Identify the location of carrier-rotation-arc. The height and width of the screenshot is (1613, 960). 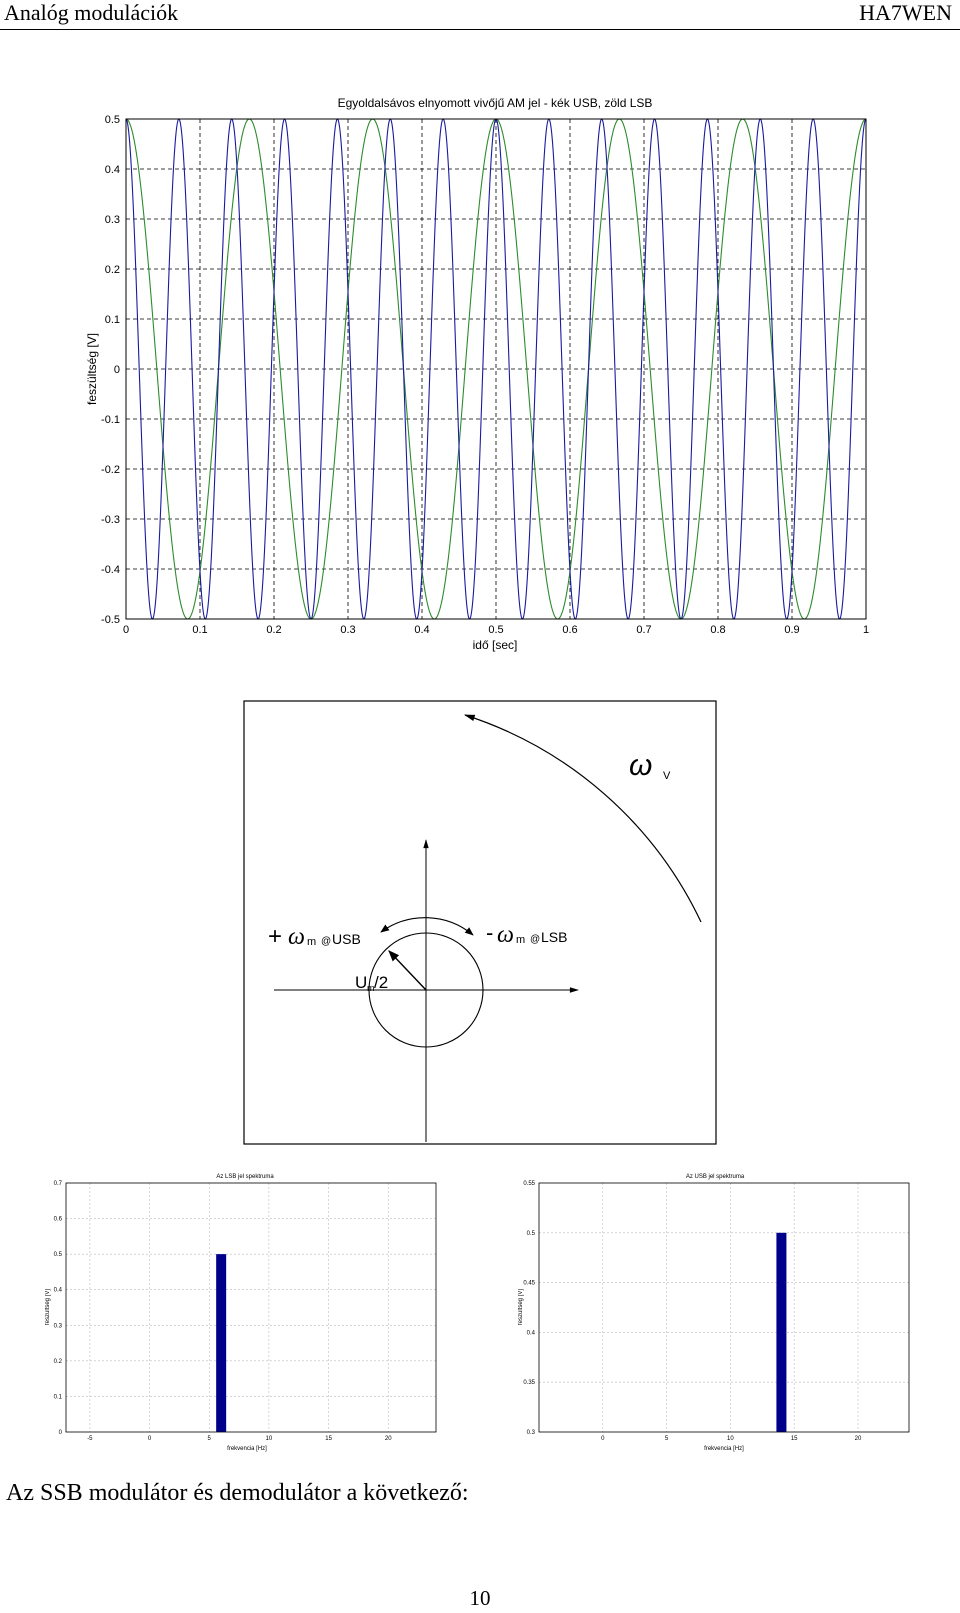
(582, 818).